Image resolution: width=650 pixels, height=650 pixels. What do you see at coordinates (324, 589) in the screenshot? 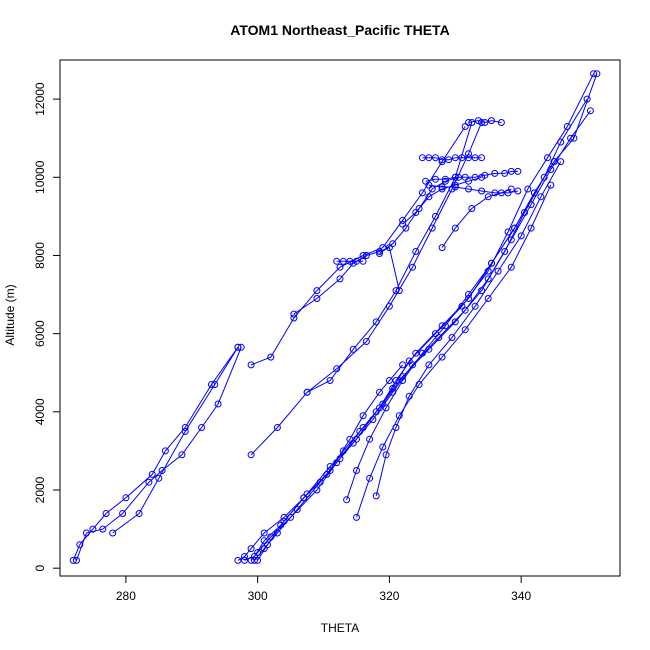
I see `x-axis: 280 300 320 340` at bounding box center [324, 589].